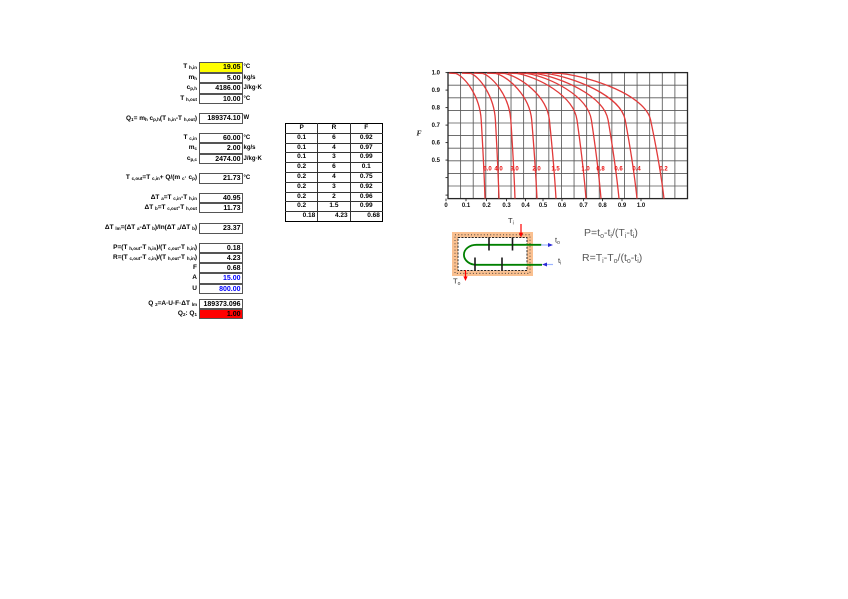  Describe the element at coordinates (557, 241) in the screenshot. I see `svg-text: to` at that location.